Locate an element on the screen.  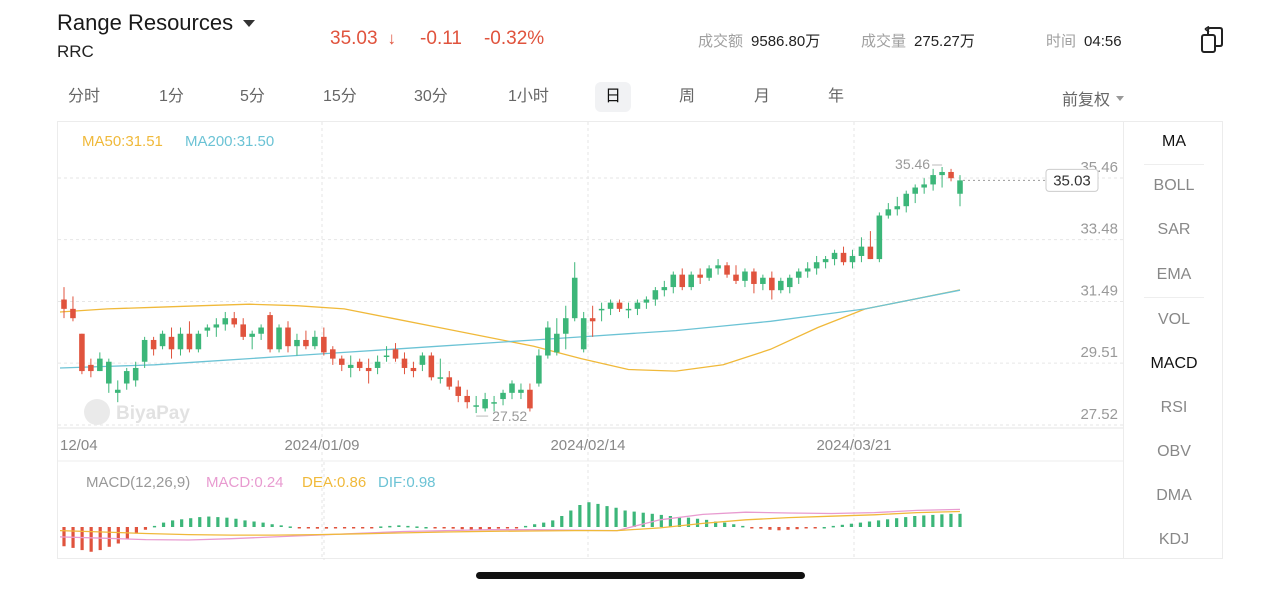
tab-week: 周 is located at coordinates (687, 96).